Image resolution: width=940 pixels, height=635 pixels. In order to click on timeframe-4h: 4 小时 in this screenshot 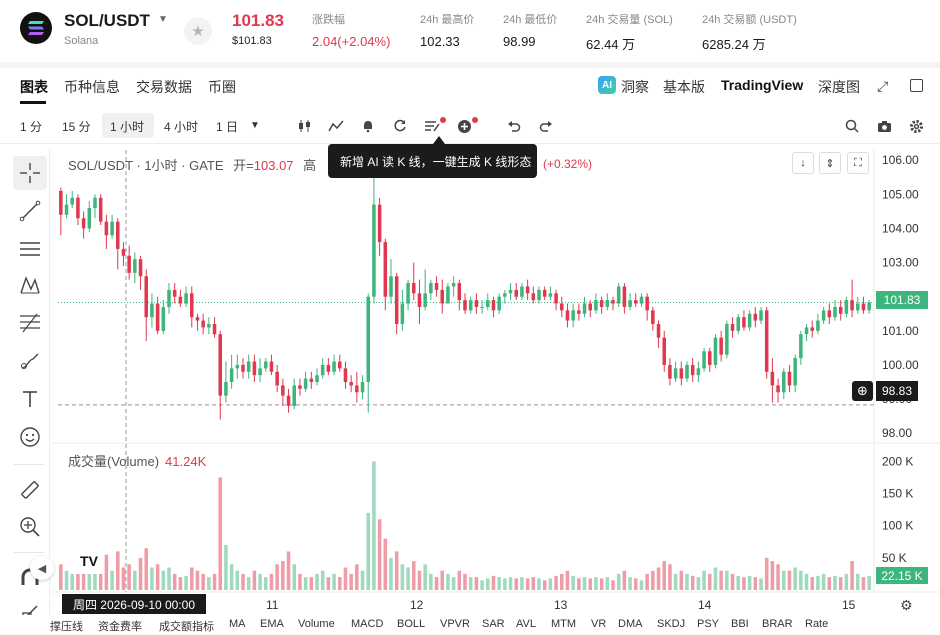, I will do `click(181, 127)`.